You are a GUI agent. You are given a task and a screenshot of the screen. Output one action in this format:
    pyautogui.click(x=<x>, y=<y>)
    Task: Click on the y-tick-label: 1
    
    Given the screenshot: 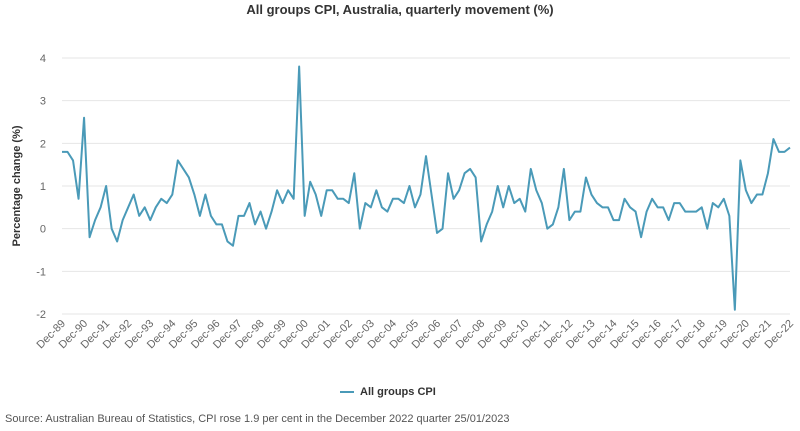 What is the action you would take?
    pyautogui.click(x=43, y=187)
    